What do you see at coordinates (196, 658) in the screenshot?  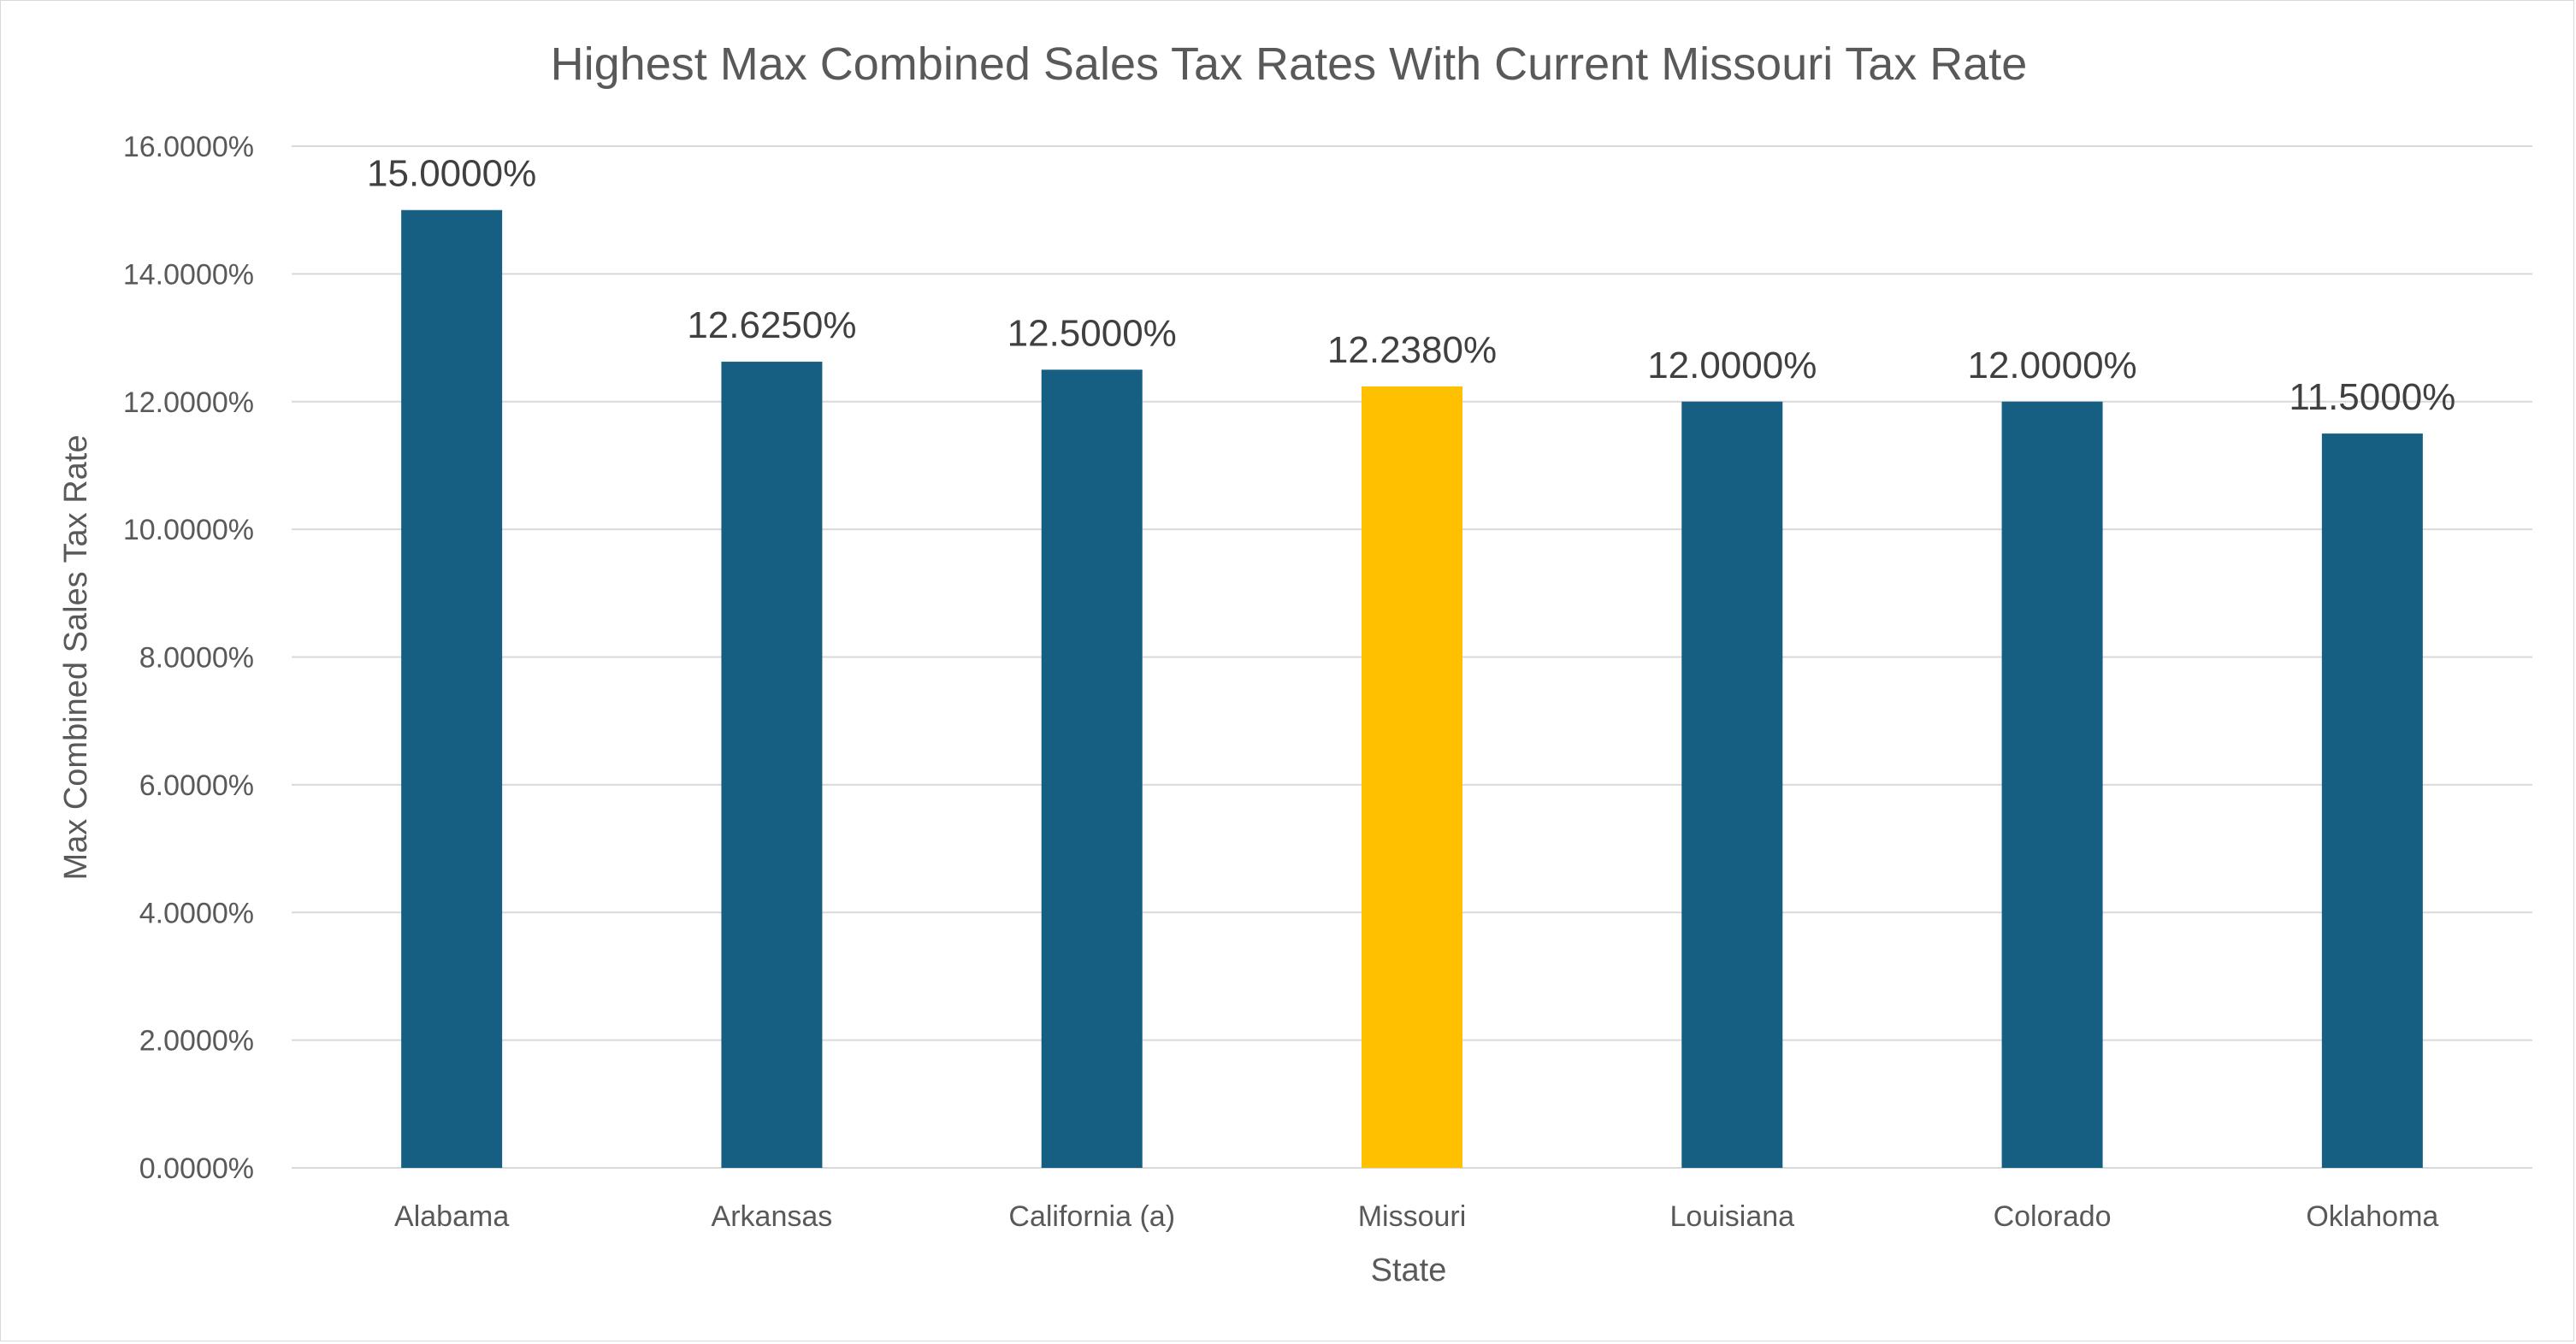 I see `y-tick-label: 8.0000%` at bounding box center [196, 658].